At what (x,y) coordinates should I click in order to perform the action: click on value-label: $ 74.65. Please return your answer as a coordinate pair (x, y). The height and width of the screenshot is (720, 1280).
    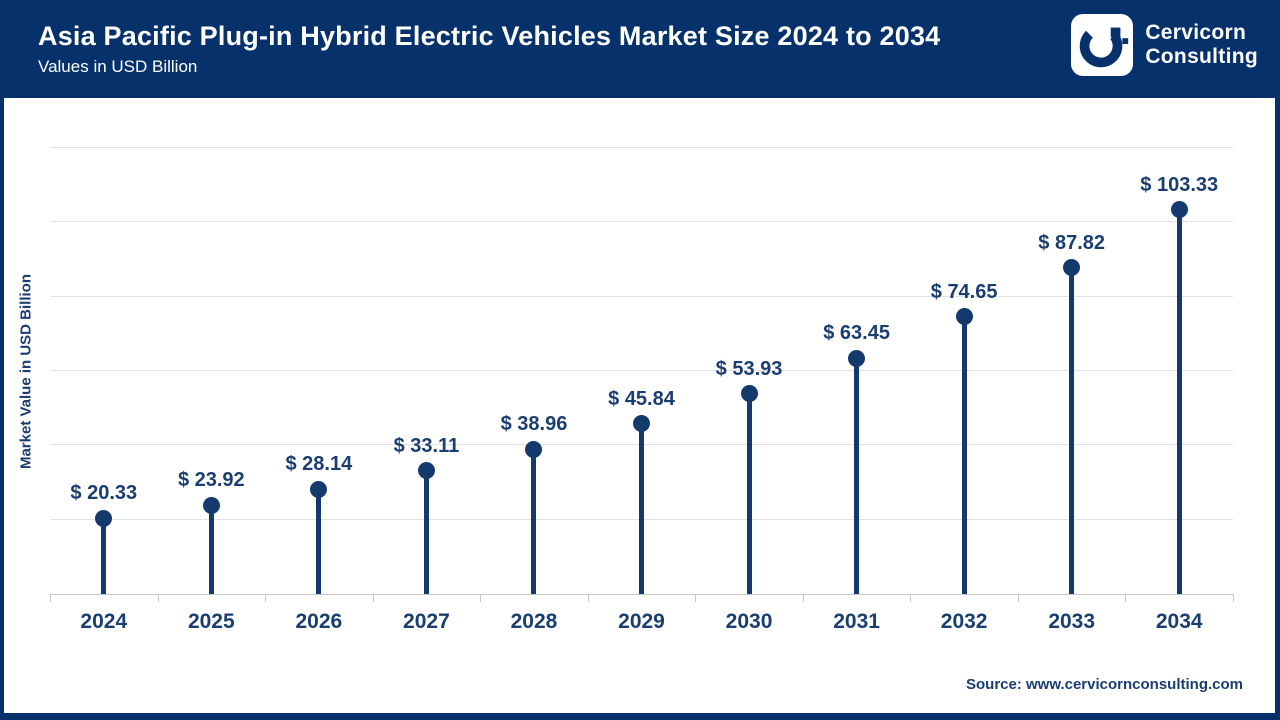
    Looking at the image, I should click on (964, 291).